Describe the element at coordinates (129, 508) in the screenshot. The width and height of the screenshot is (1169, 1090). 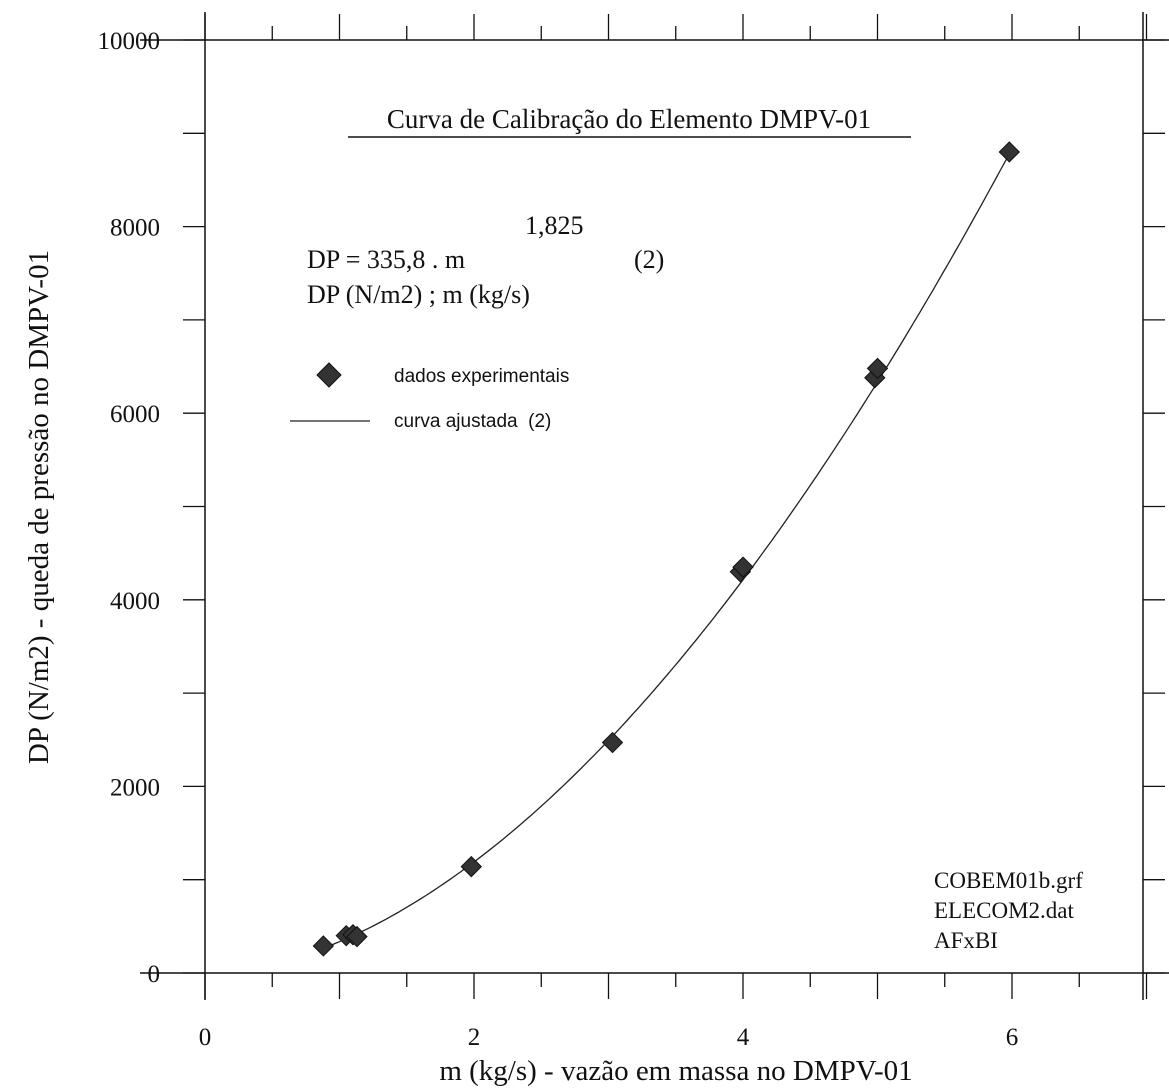
I see `y-tick-labels: 0 2000 4000 6000 8000 10000` at that location.